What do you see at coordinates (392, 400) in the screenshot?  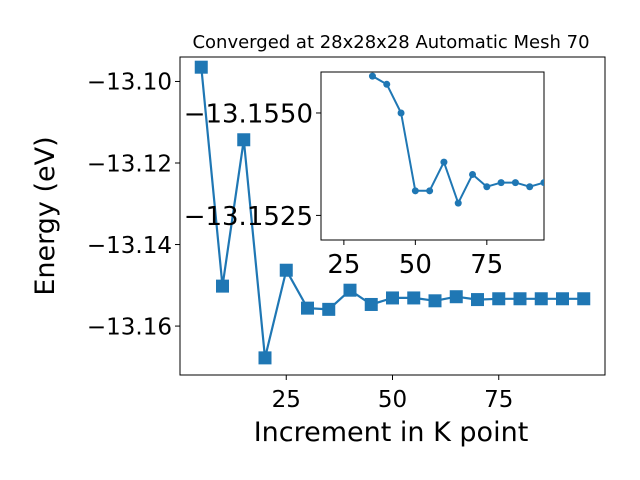 I see `main-x-tick-label: 50` at bounding box center [392, 400].